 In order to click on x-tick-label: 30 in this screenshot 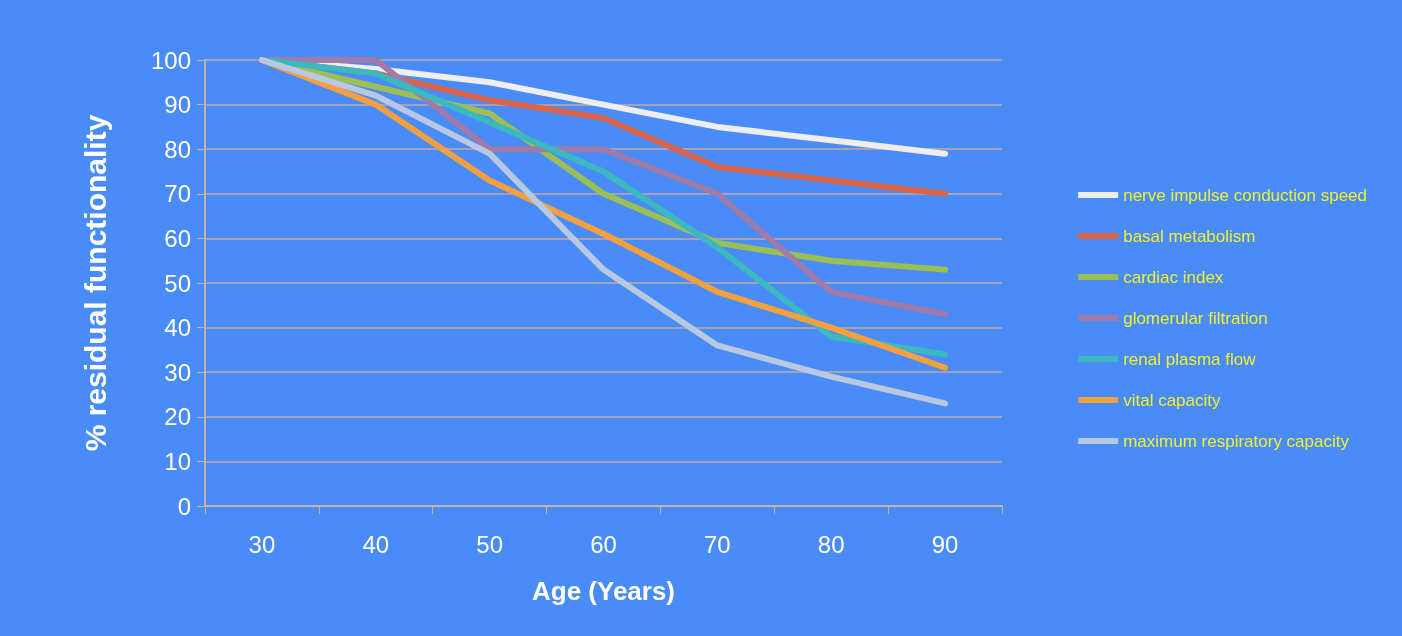, I will do `click(262, 544)`.